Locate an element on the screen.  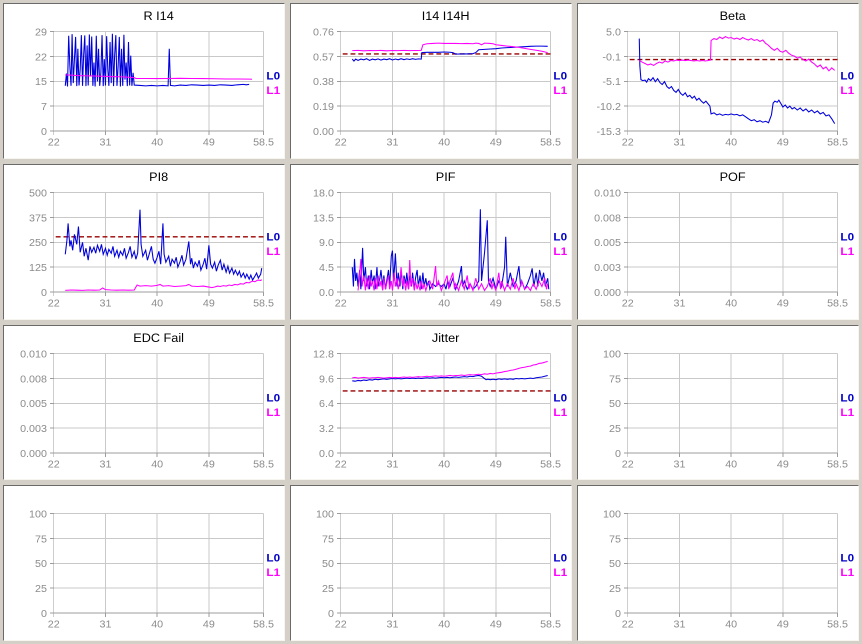
chart-title: Jitter is located at coordinates (445, 338).